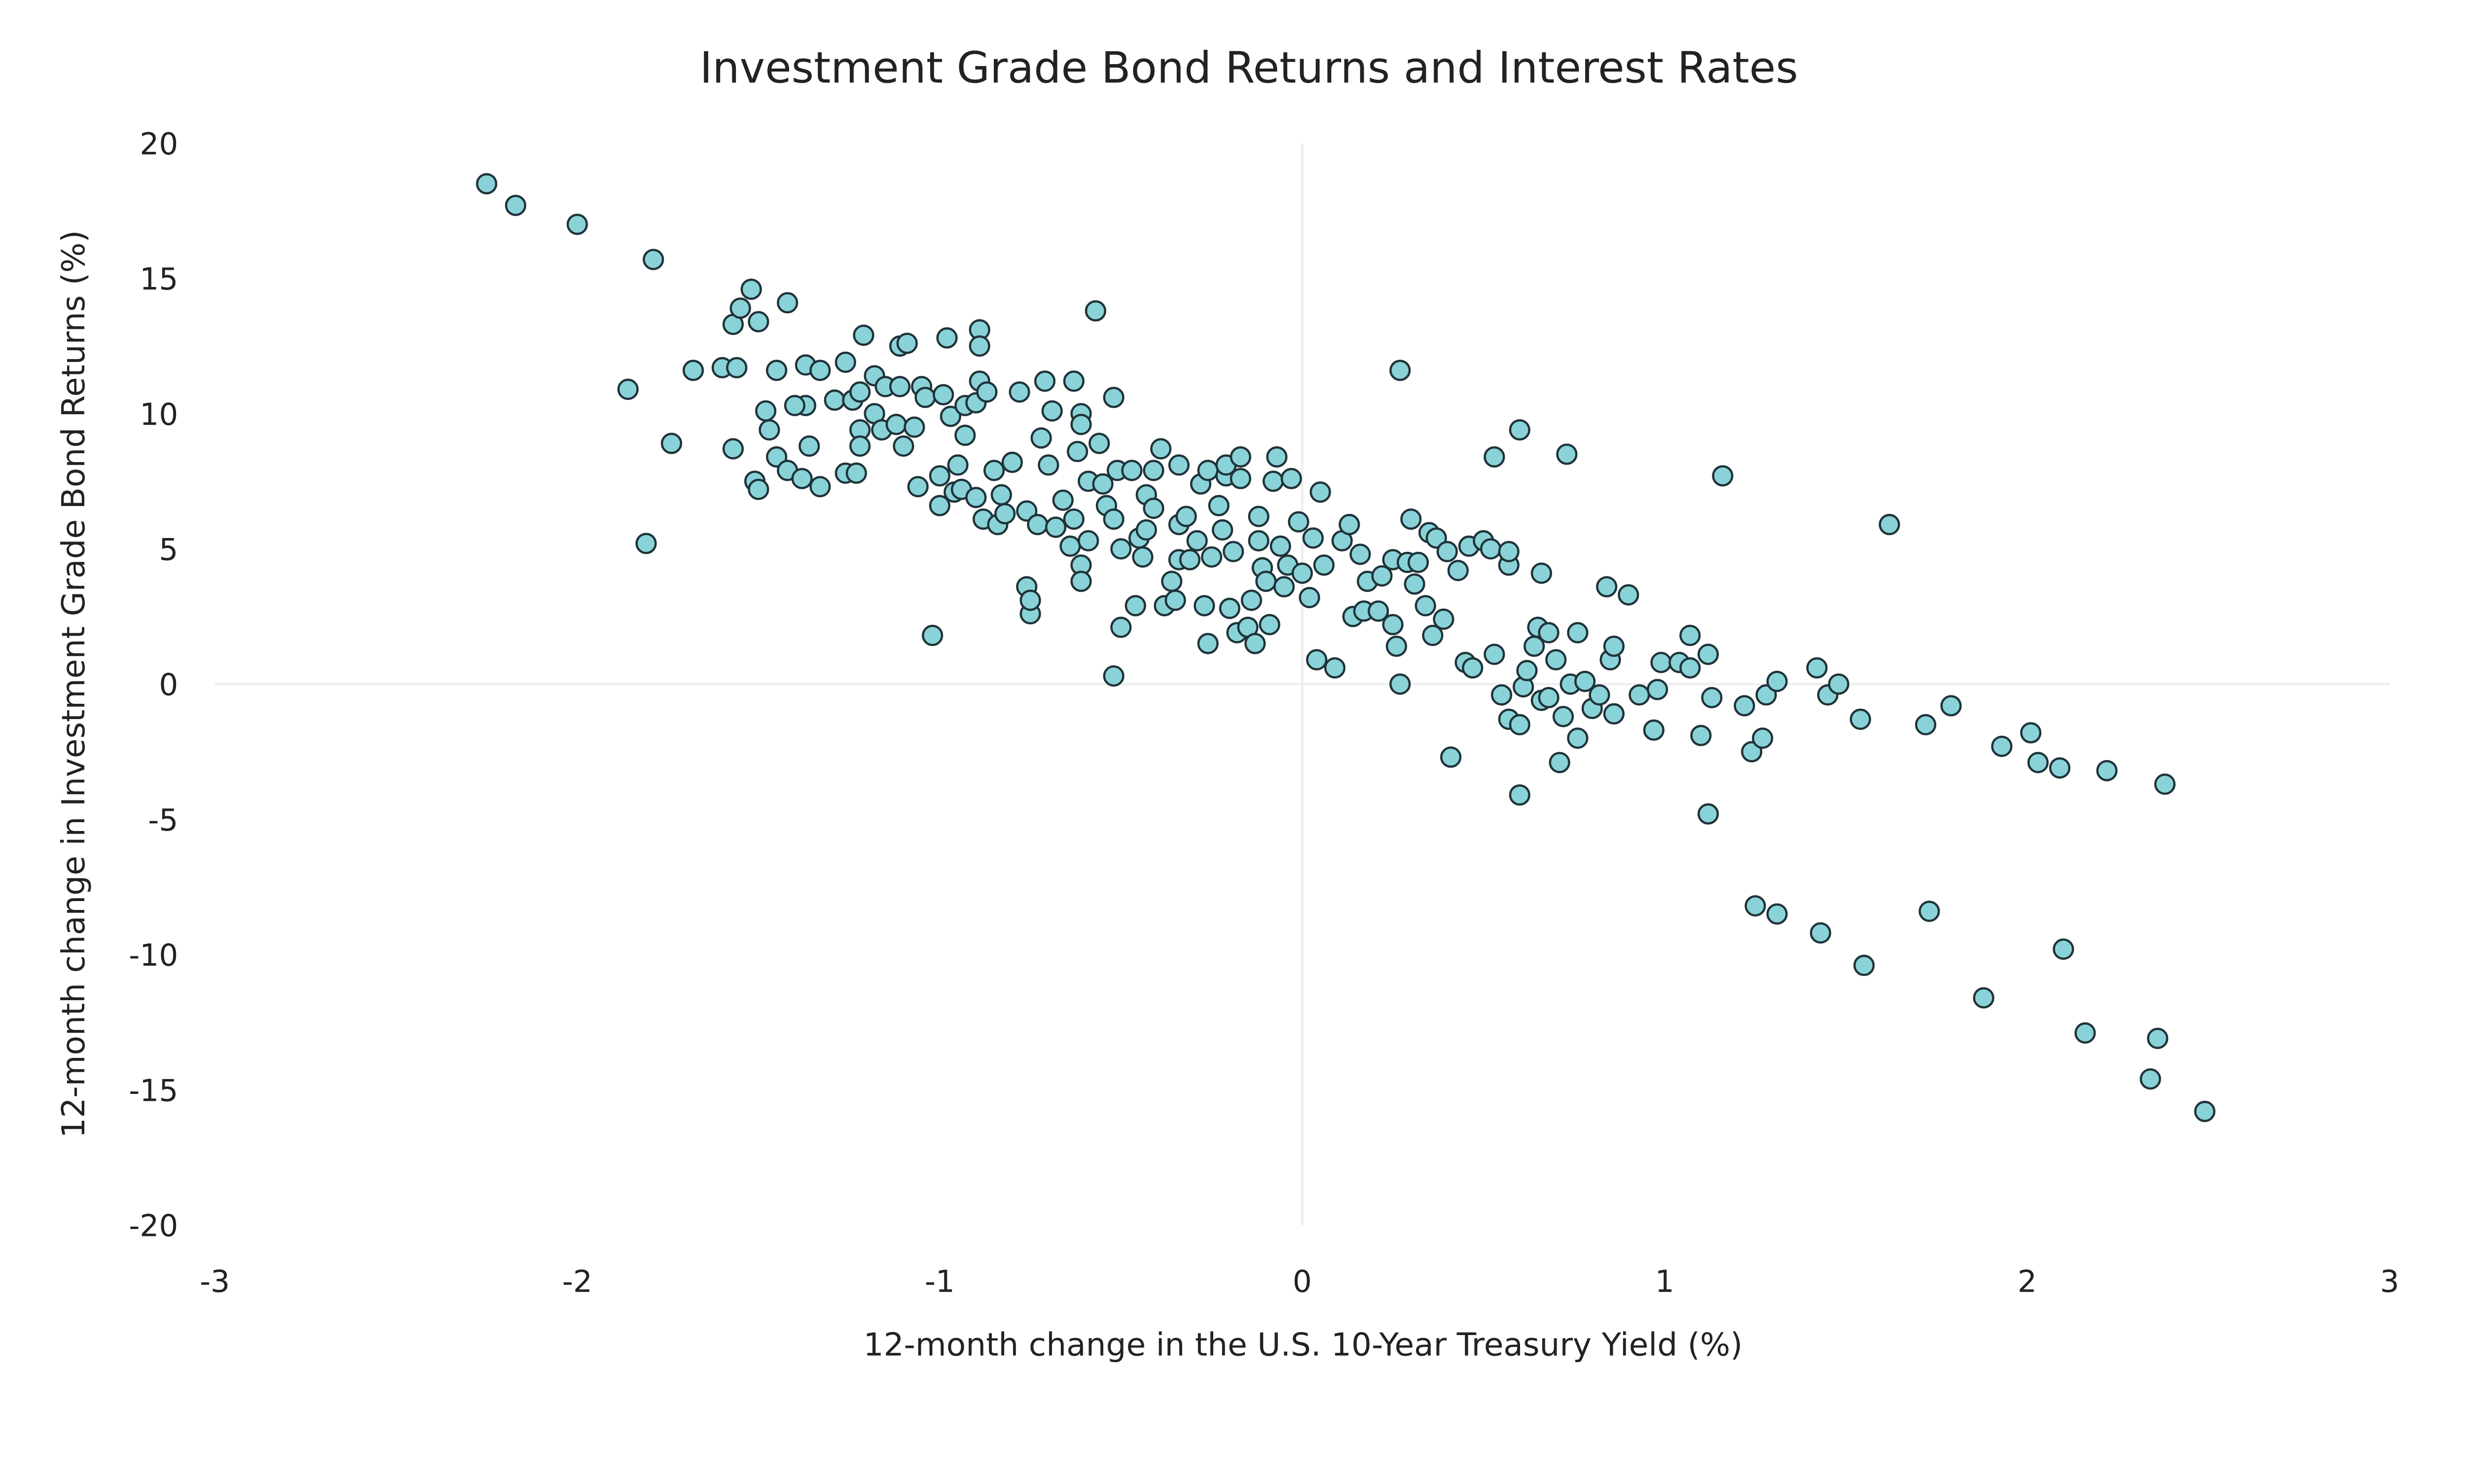 This screenshot has height=1484, width=2466. What do you see at coordinates (1302, 1281) in the screenshot?
I see `x-tick-label: 0` at bounding box center [1302, 1281].